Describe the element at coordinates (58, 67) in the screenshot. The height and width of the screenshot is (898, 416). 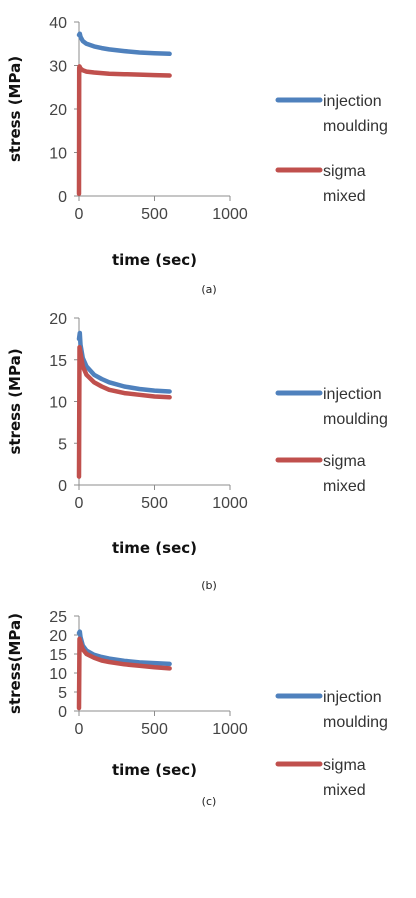
I see `y-tick-label: 30` at that location.